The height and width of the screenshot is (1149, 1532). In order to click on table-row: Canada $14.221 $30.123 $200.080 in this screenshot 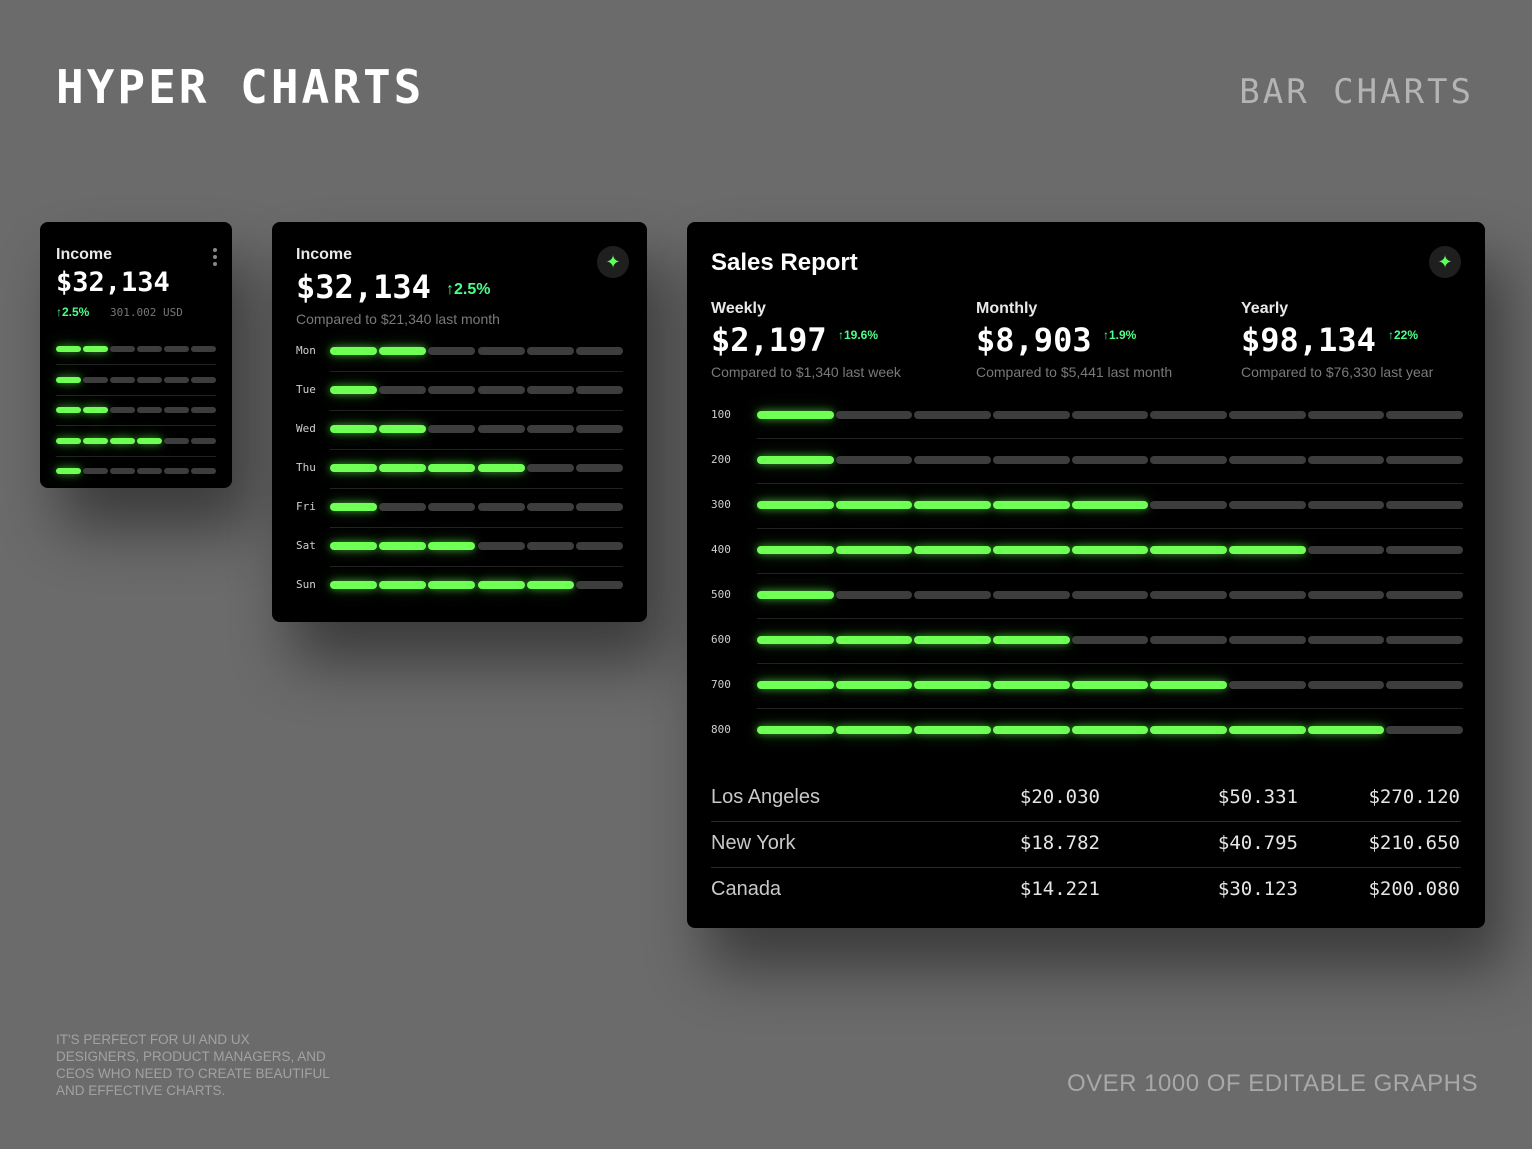, I will do `click(1086, 891)`.